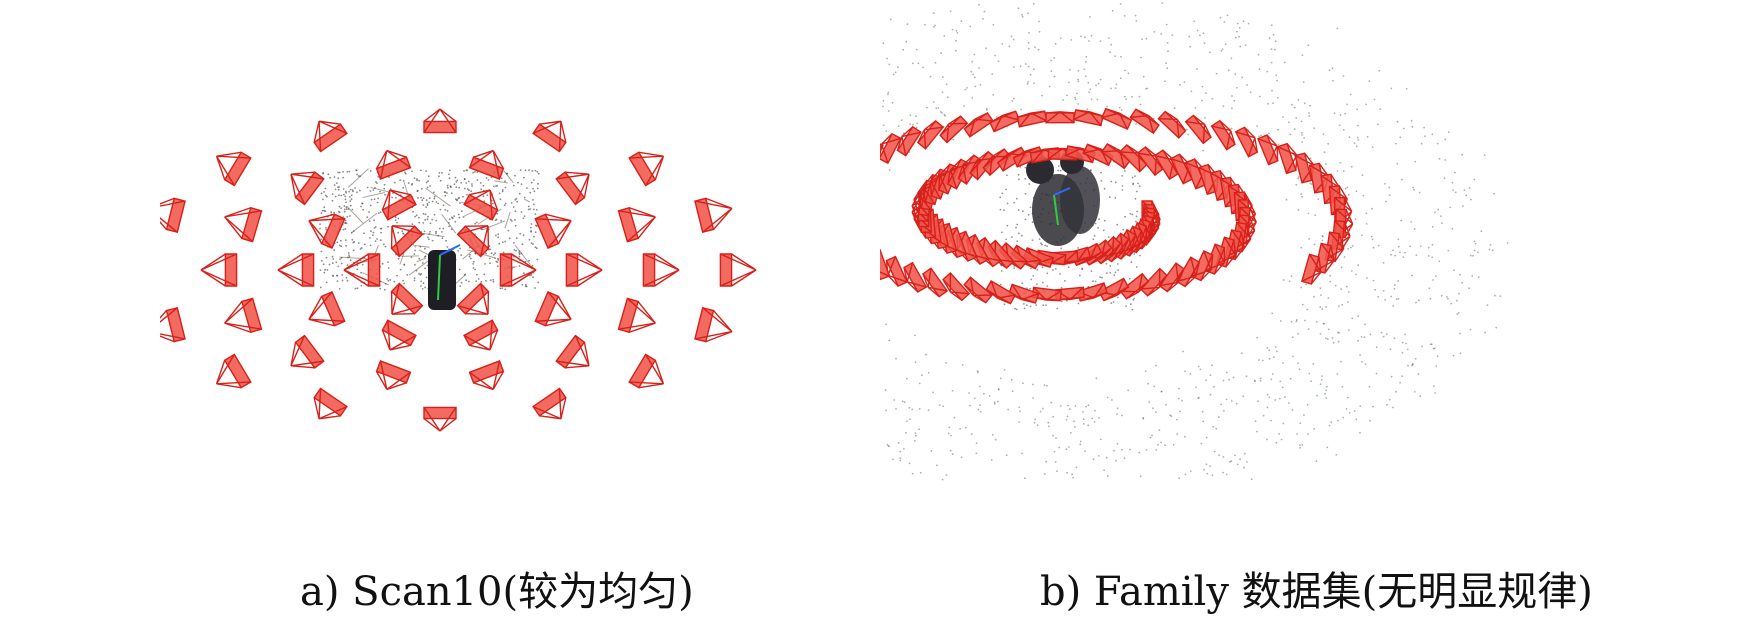 The width and height of the screenshot is (1744, 635). I want to click on family-object, so click(1063, 198).